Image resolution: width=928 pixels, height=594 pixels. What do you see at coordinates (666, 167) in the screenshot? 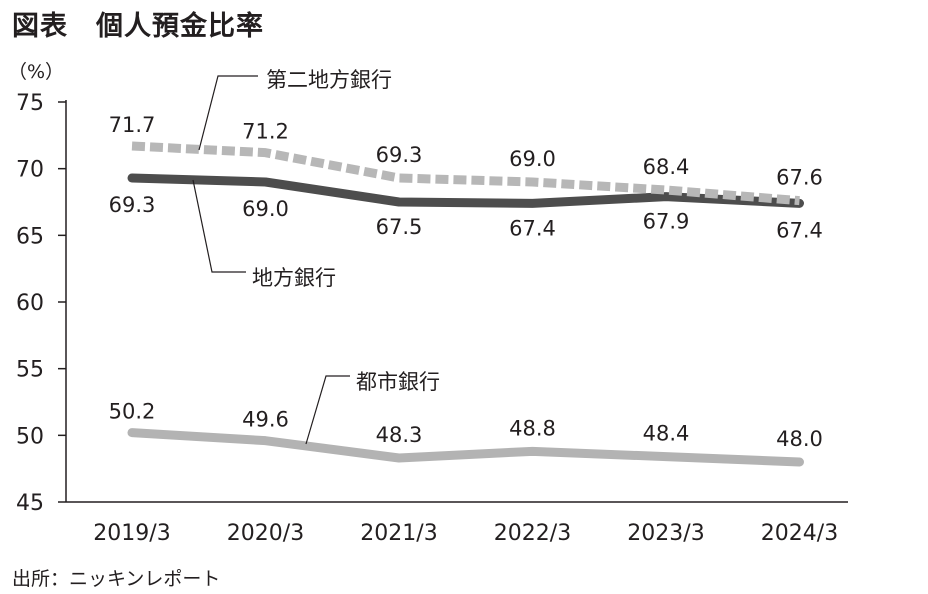
I see `data-label: 68.4` at bounding box center [666, 167].